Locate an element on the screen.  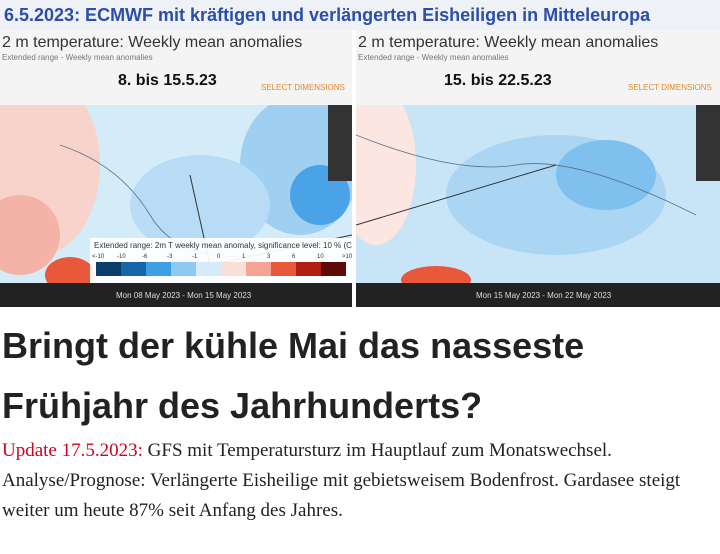
legend-tick: <-10 is located at coordinates (98, 257).